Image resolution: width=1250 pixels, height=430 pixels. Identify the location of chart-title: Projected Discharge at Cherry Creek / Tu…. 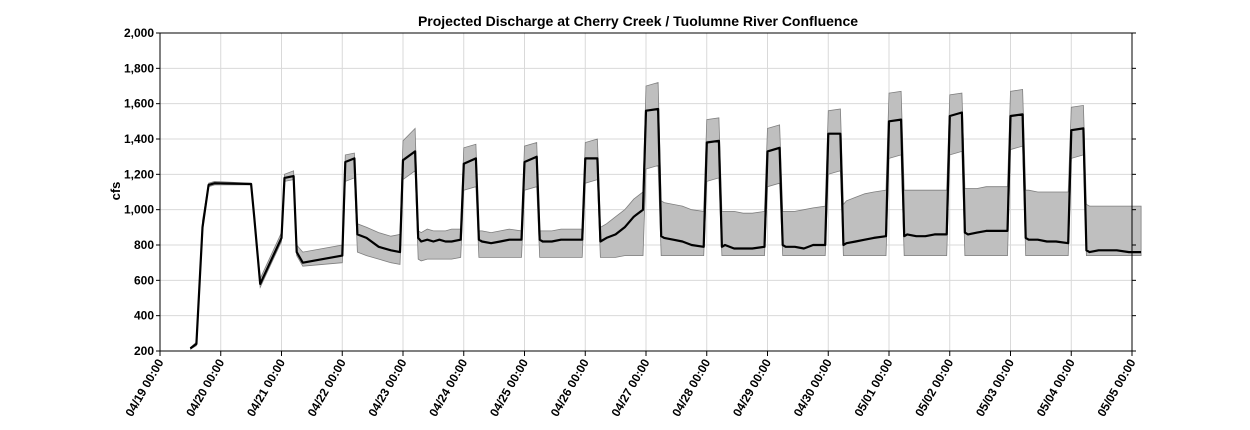
(638, 21).